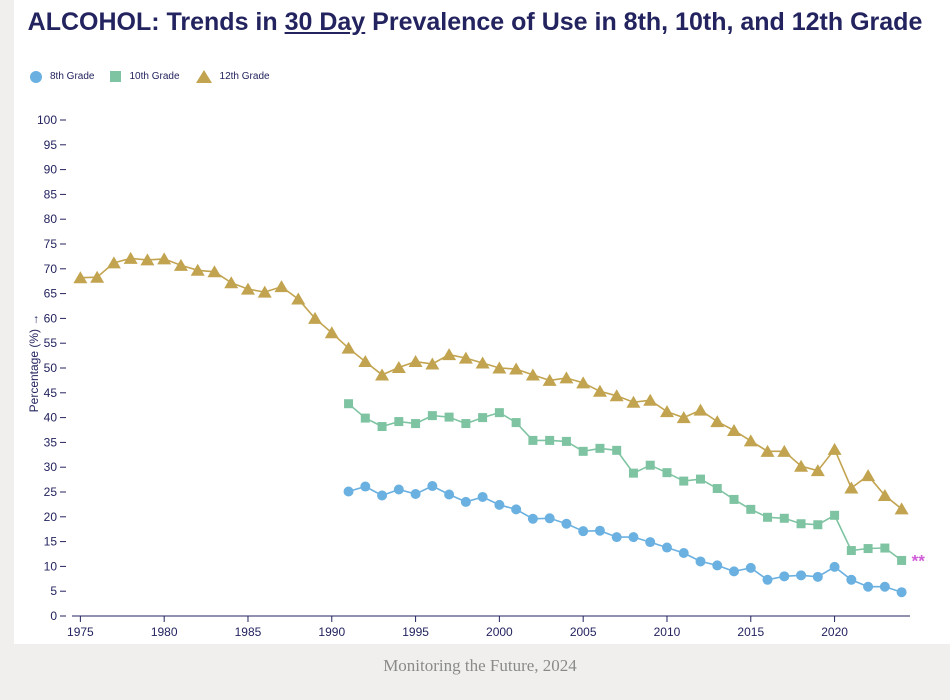 The height and width of the screenshot is (700, 950). I want to click on legend: 8th Grade 10th Grade 12th Grade, so click(158, 76).